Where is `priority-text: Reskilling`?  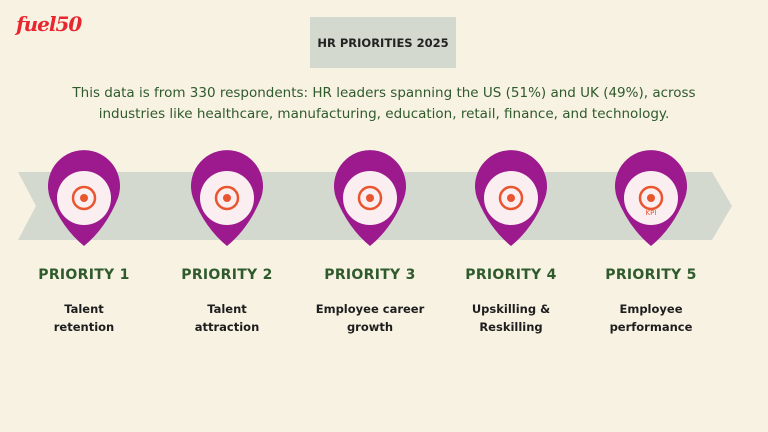 priority-text: Reskilling is located at coordinates (511, 327).